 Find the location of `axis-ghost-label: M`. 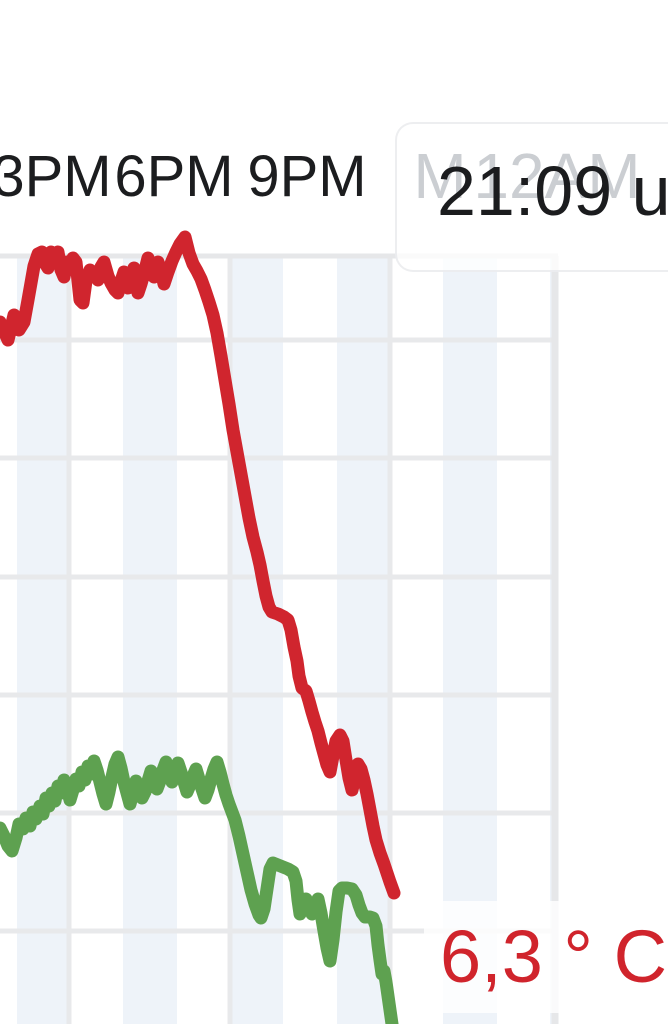

axis-ghost-label: M is located at coordinates (440, 176).